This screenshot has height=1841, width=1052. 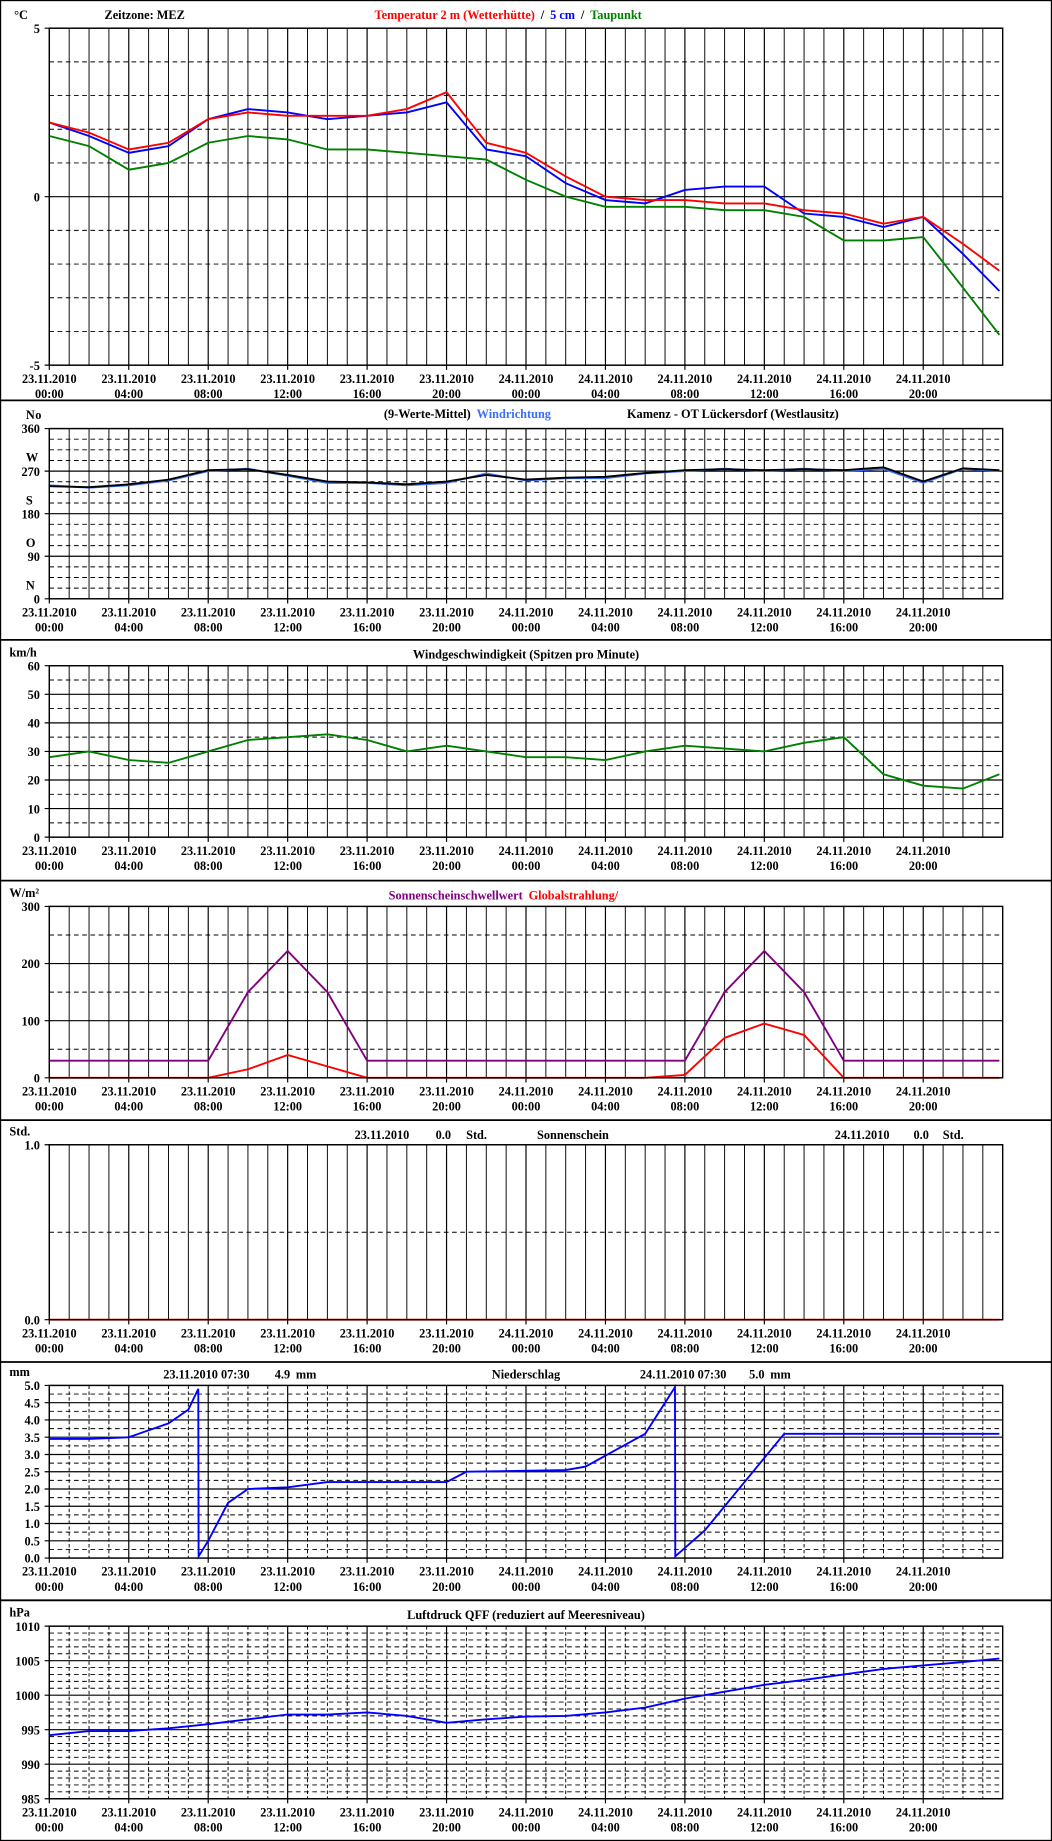 What do you see at coordinates (19, 1131) in the screenshot?
I see `y-unit: Std.` at bounding box center [19, 1131].